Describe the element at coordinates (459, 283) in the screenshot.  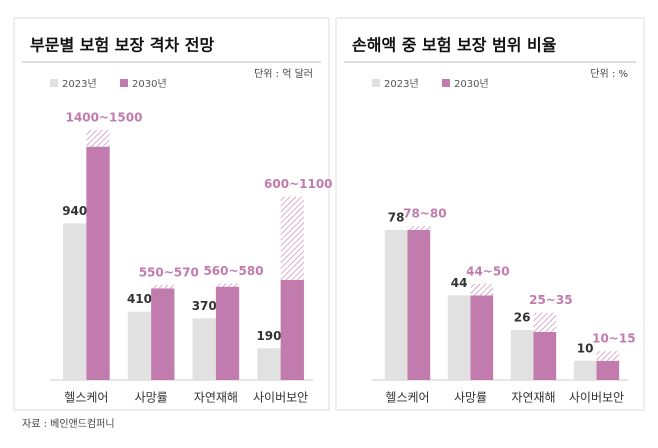
I see `value-label: 44` at that location.